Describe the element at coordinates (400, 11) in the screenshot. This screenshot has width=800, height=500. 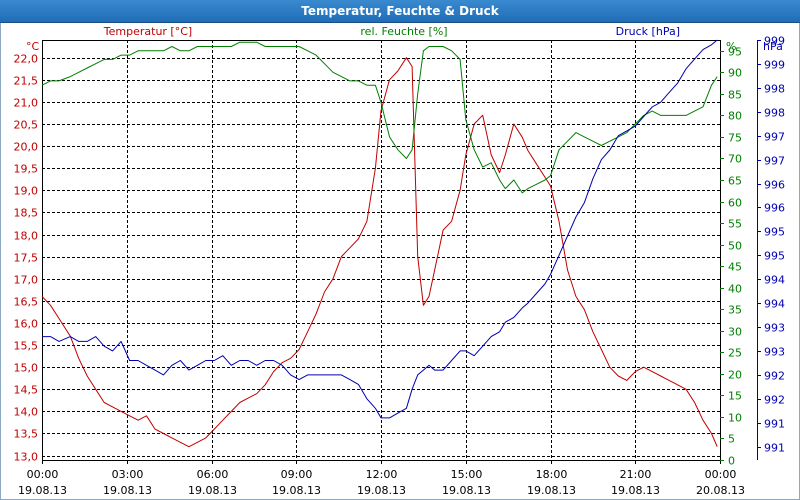
I see `chart-title: Temperatur, Feuchte & Druck` at that location.